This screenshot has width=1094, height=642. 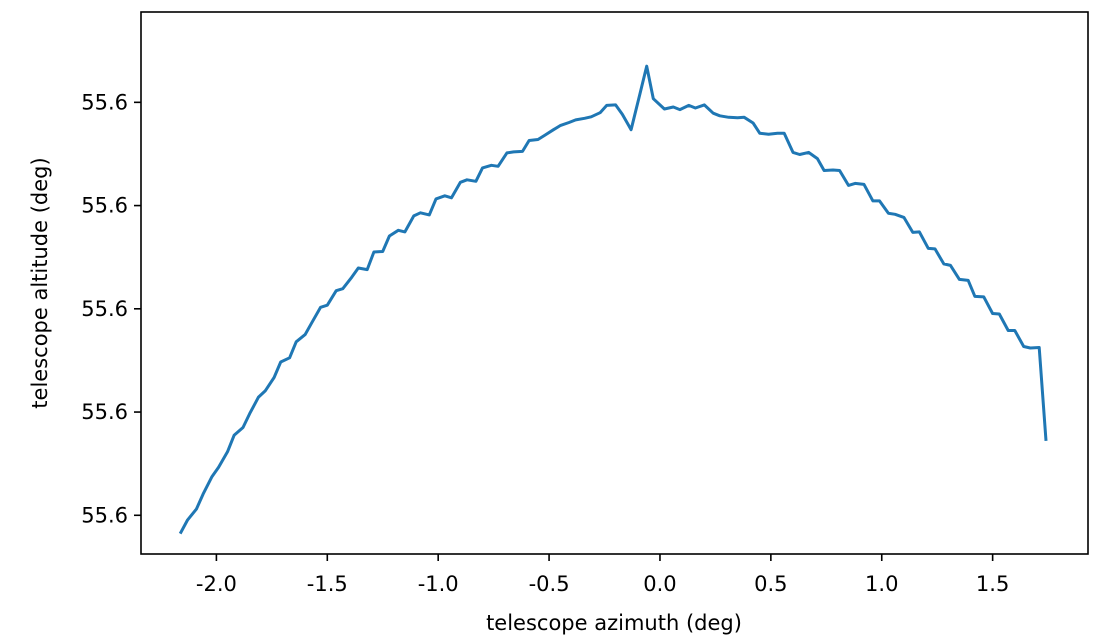 I want to click on x-tick-label: -1.5, so click(x=327, y=584).